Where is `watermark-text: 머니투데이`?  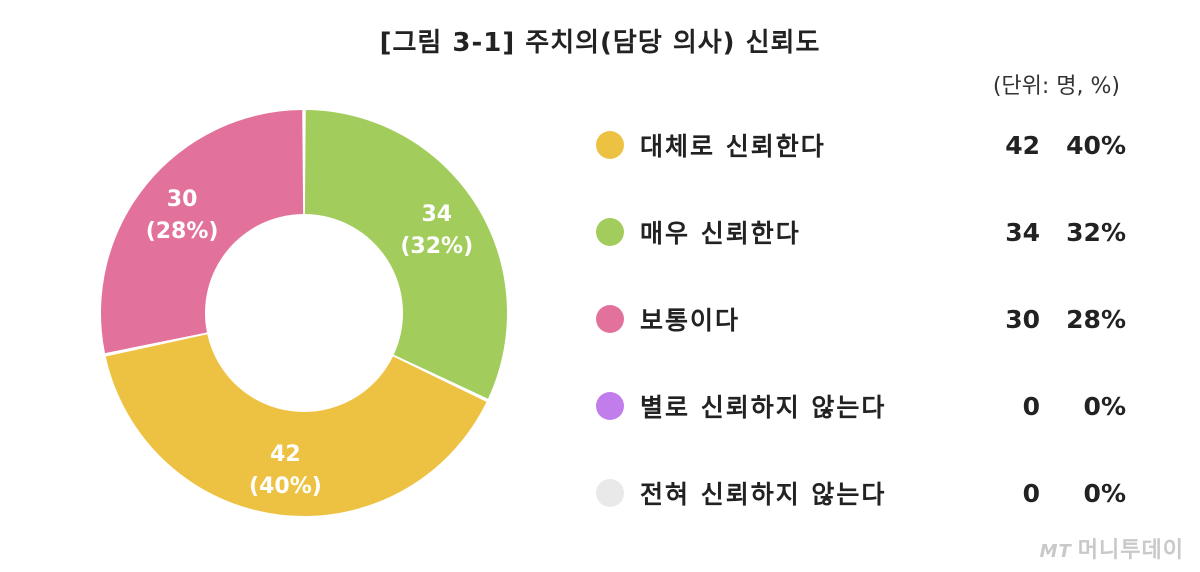 watermark-text: 머니투데이 is located at coordinates (1130, 550).